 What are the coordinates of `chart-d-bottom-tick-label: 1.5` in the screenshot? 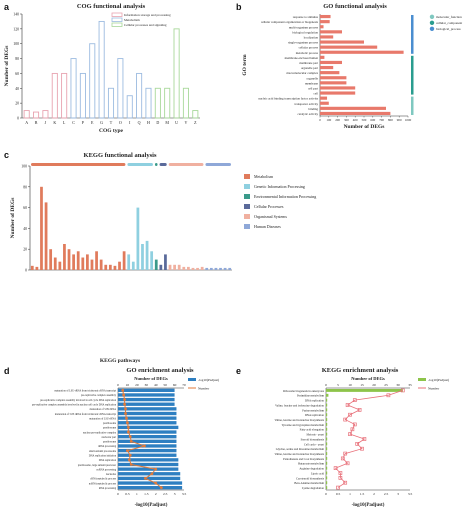 It's located at (146, 494).